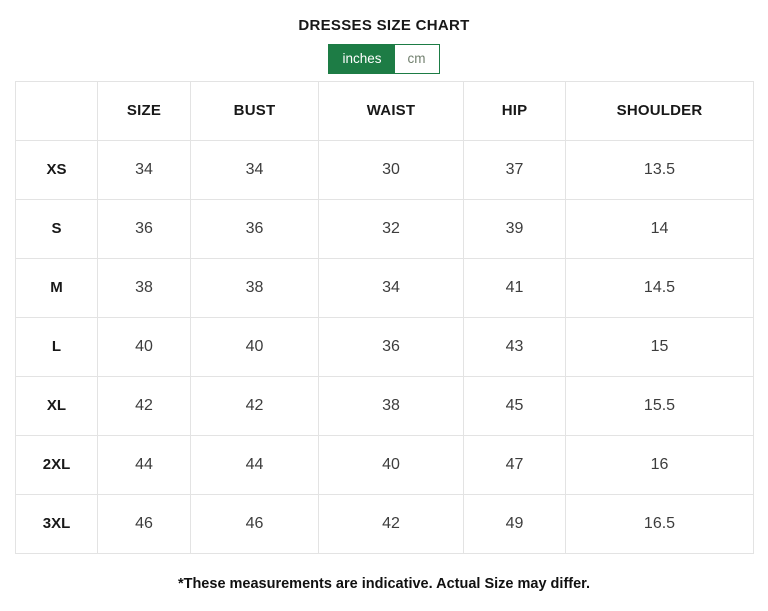 The height and width of the screenshot is (611, 768). Describe the element at coordinates (56, 405) in the screenshot. I see `row-label-xl: XL` at that location.